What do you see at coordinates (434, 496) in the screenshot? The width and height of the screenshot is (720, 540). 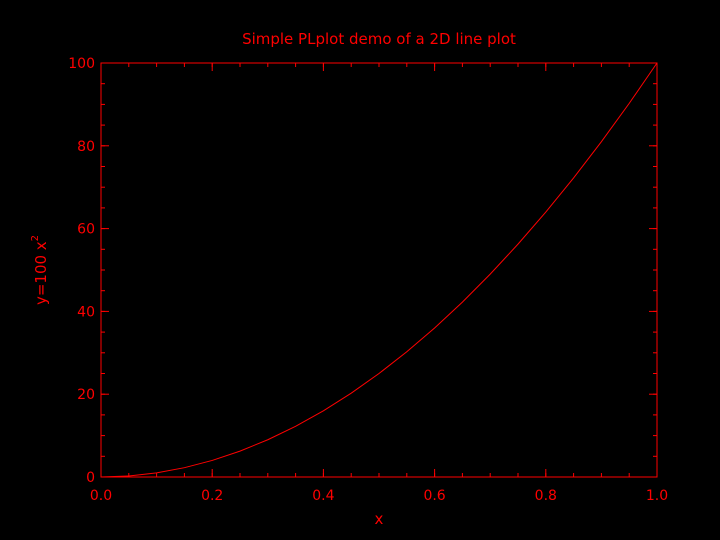 I see `x-tick-label: 0.6` at bounding box center [434, 496].